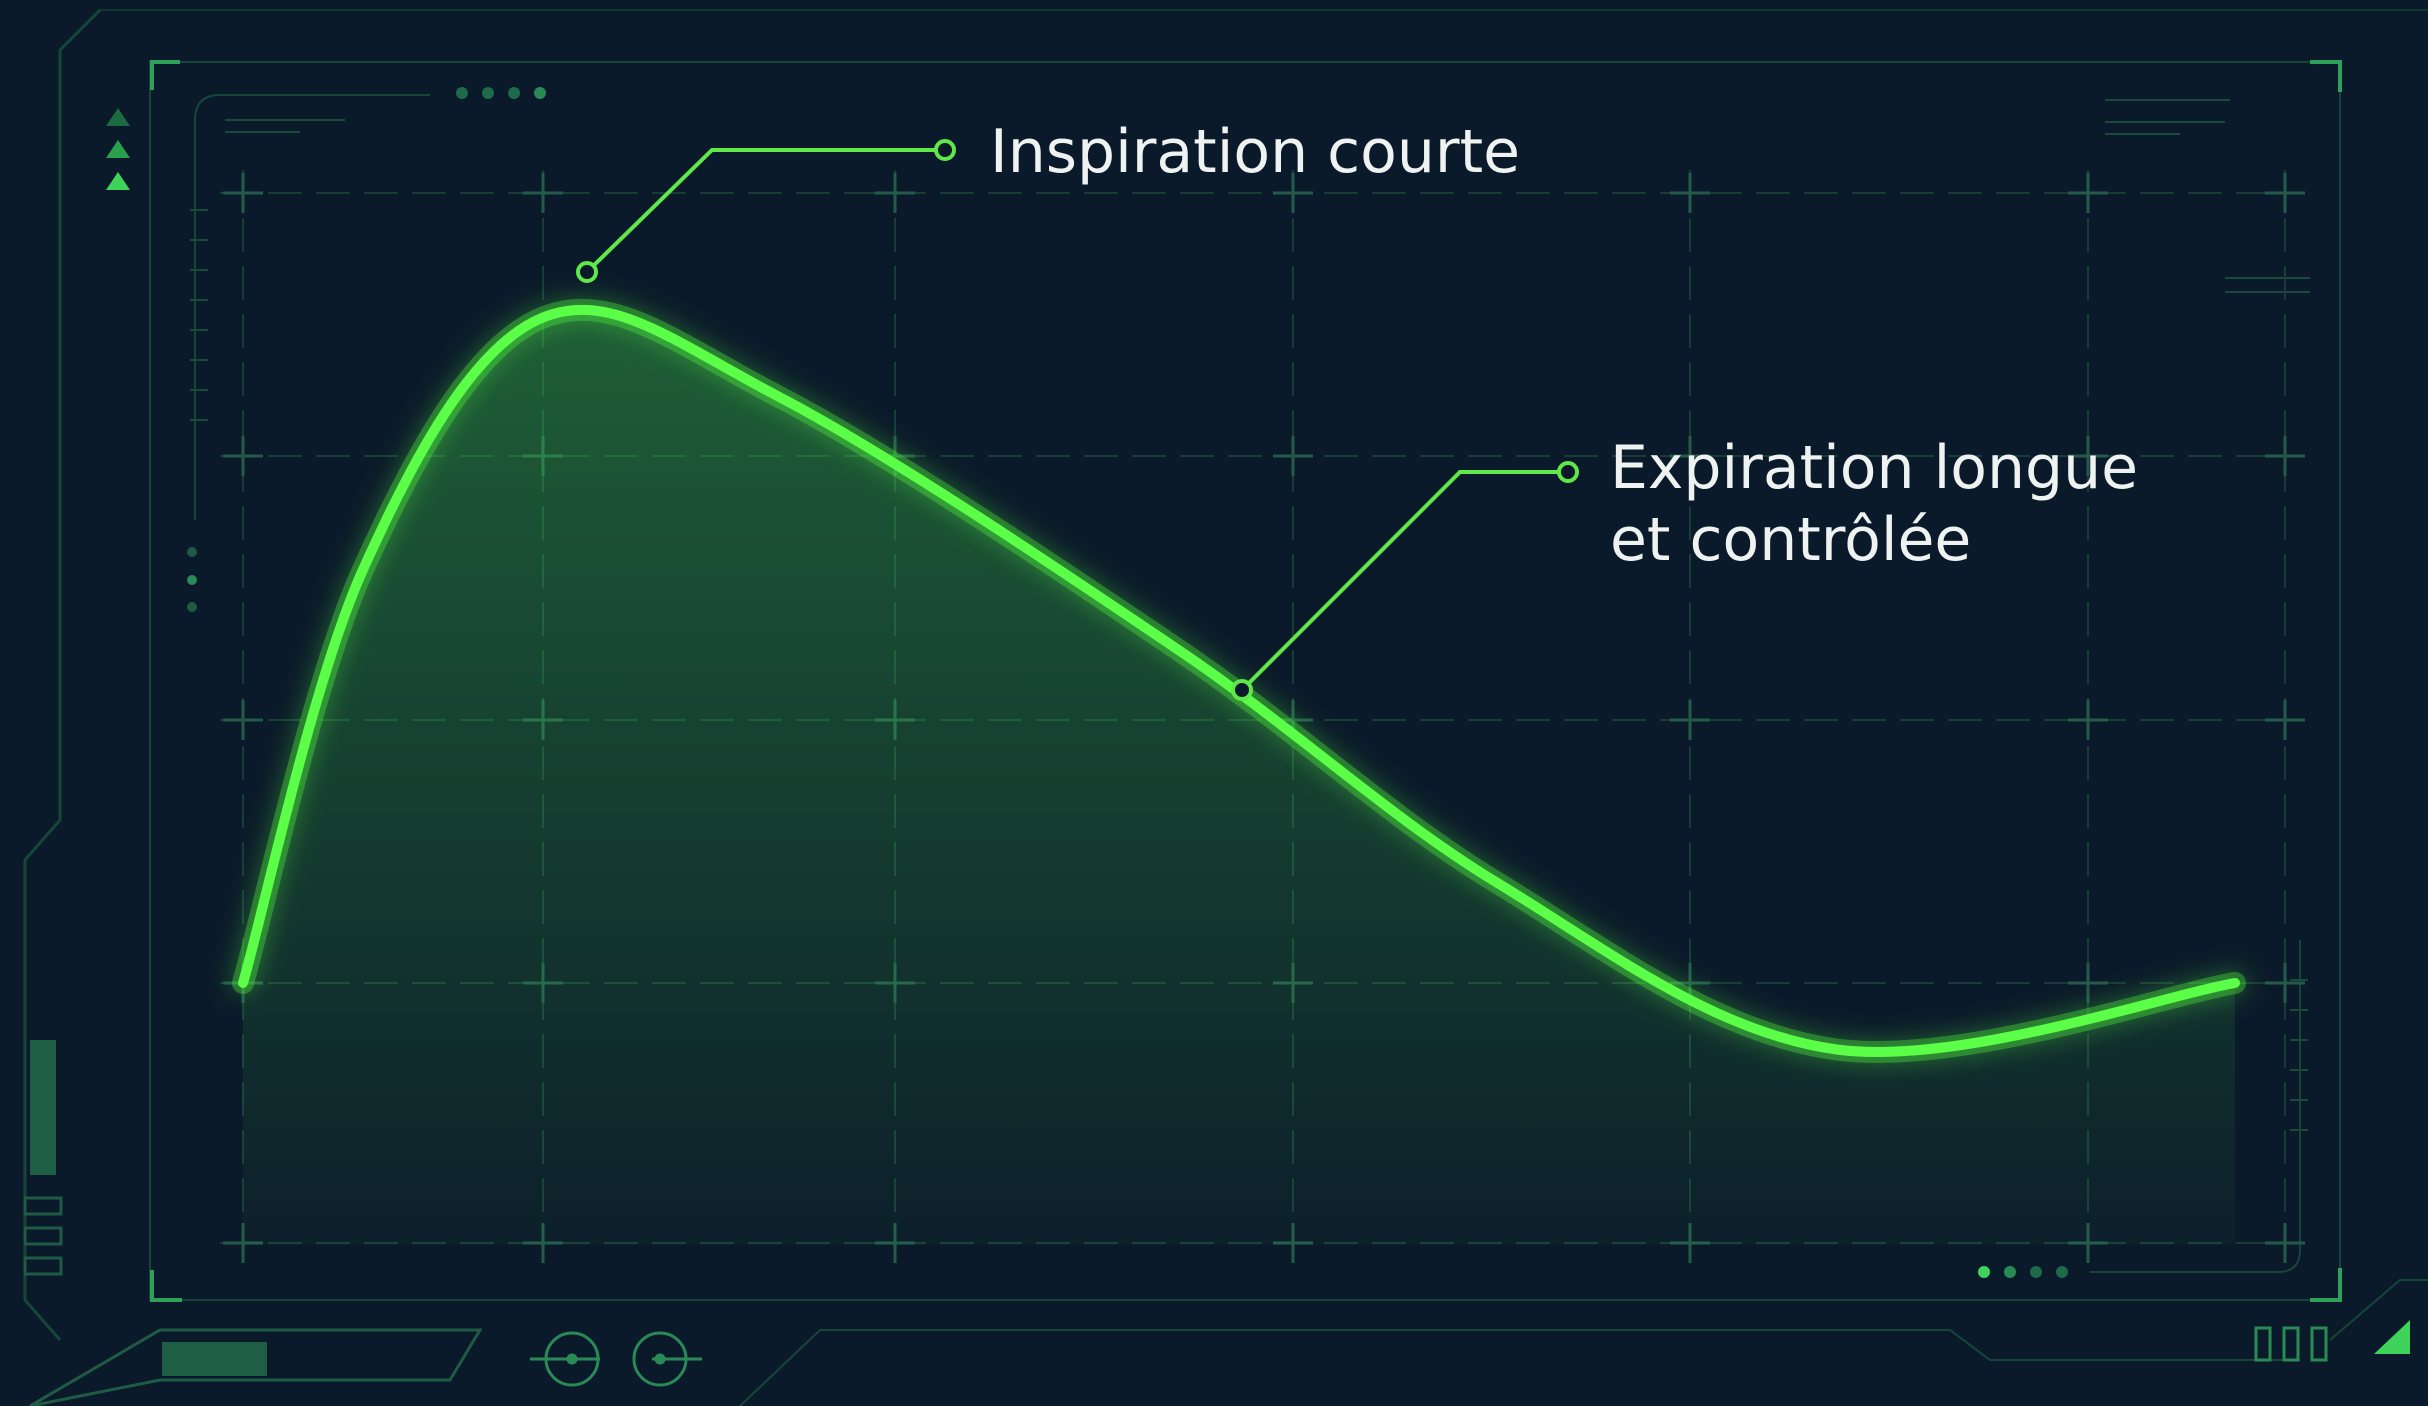 Image resolution: width=2428 pixels, height=1406 pixels. What do you see at coordinates (1255, 152) in the screenshot?
I see `annotation-inspiration: Inspiration courte` at bounding box center [1255, 152].